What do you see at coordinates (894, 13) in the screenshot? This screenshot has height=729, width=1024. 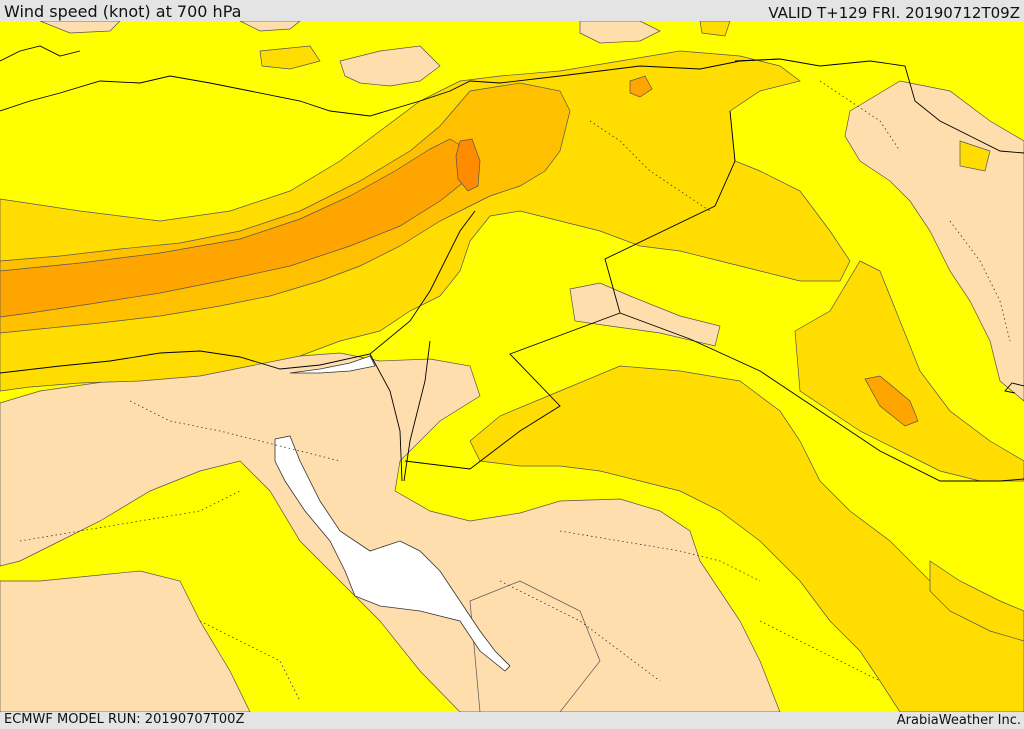 I see `valid-time: VALID T+129 FRI. 20190712T09Z` at bounding box center [894, 13].